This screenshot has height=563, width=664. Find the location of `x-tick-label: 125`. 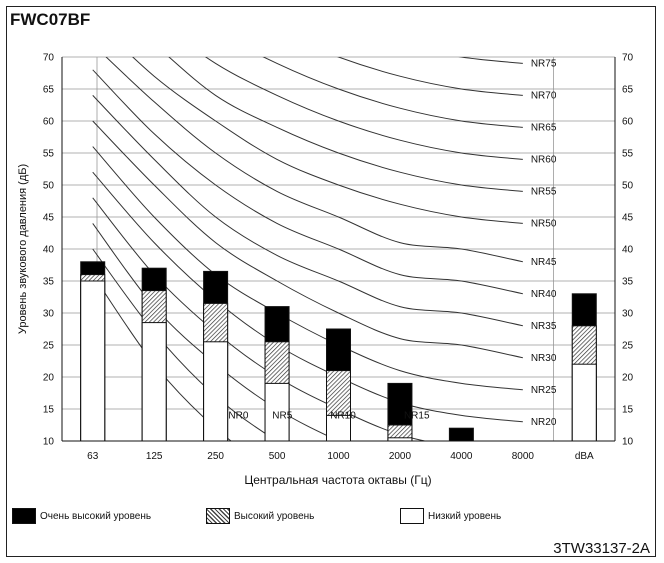

x-tick-label: 125 is located at coordinates (154, 456).